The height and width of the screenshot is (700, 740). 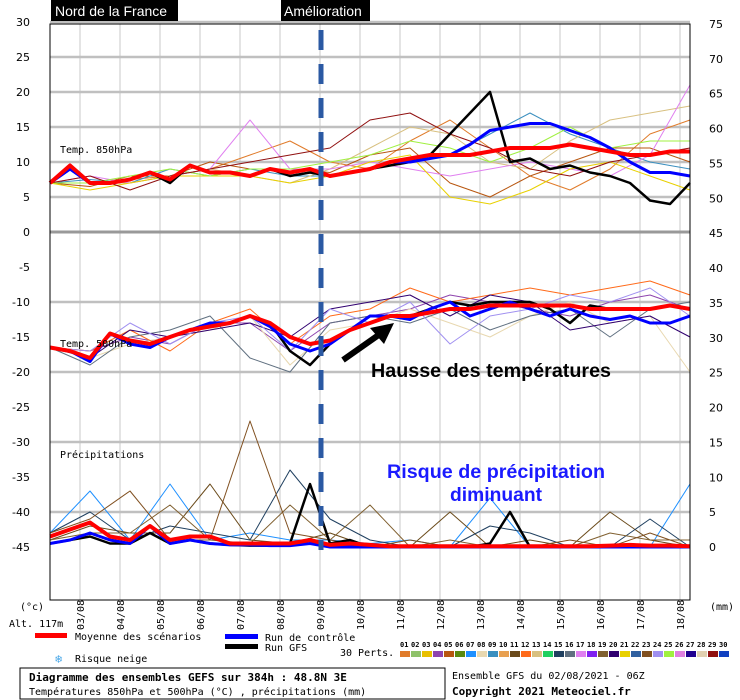 What do you see at coordinates (367, 653) in the screenshot?
I see `legend-perts-label: 30 Perts.` at bounding box center [367, 653].